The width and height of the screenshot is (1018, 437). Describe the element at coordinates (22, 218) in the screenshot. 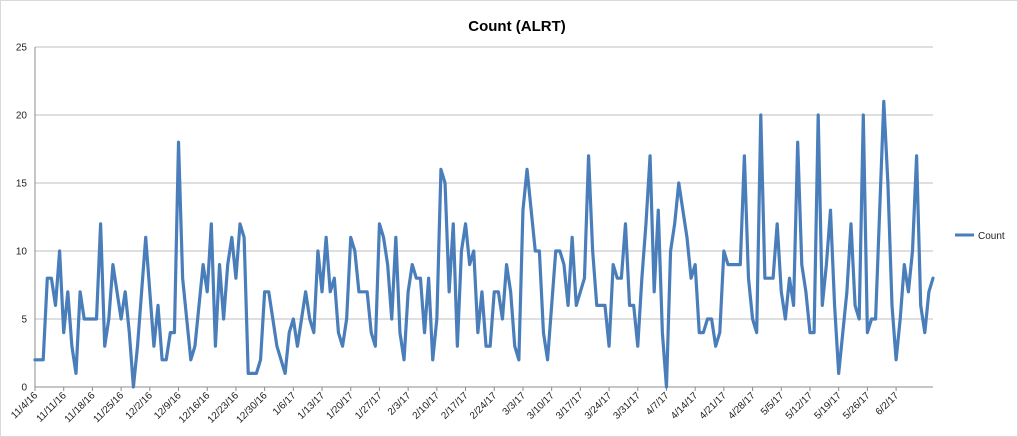

I see `y-axis-tick-labels: 0 5 10 15 20 25` at that location.